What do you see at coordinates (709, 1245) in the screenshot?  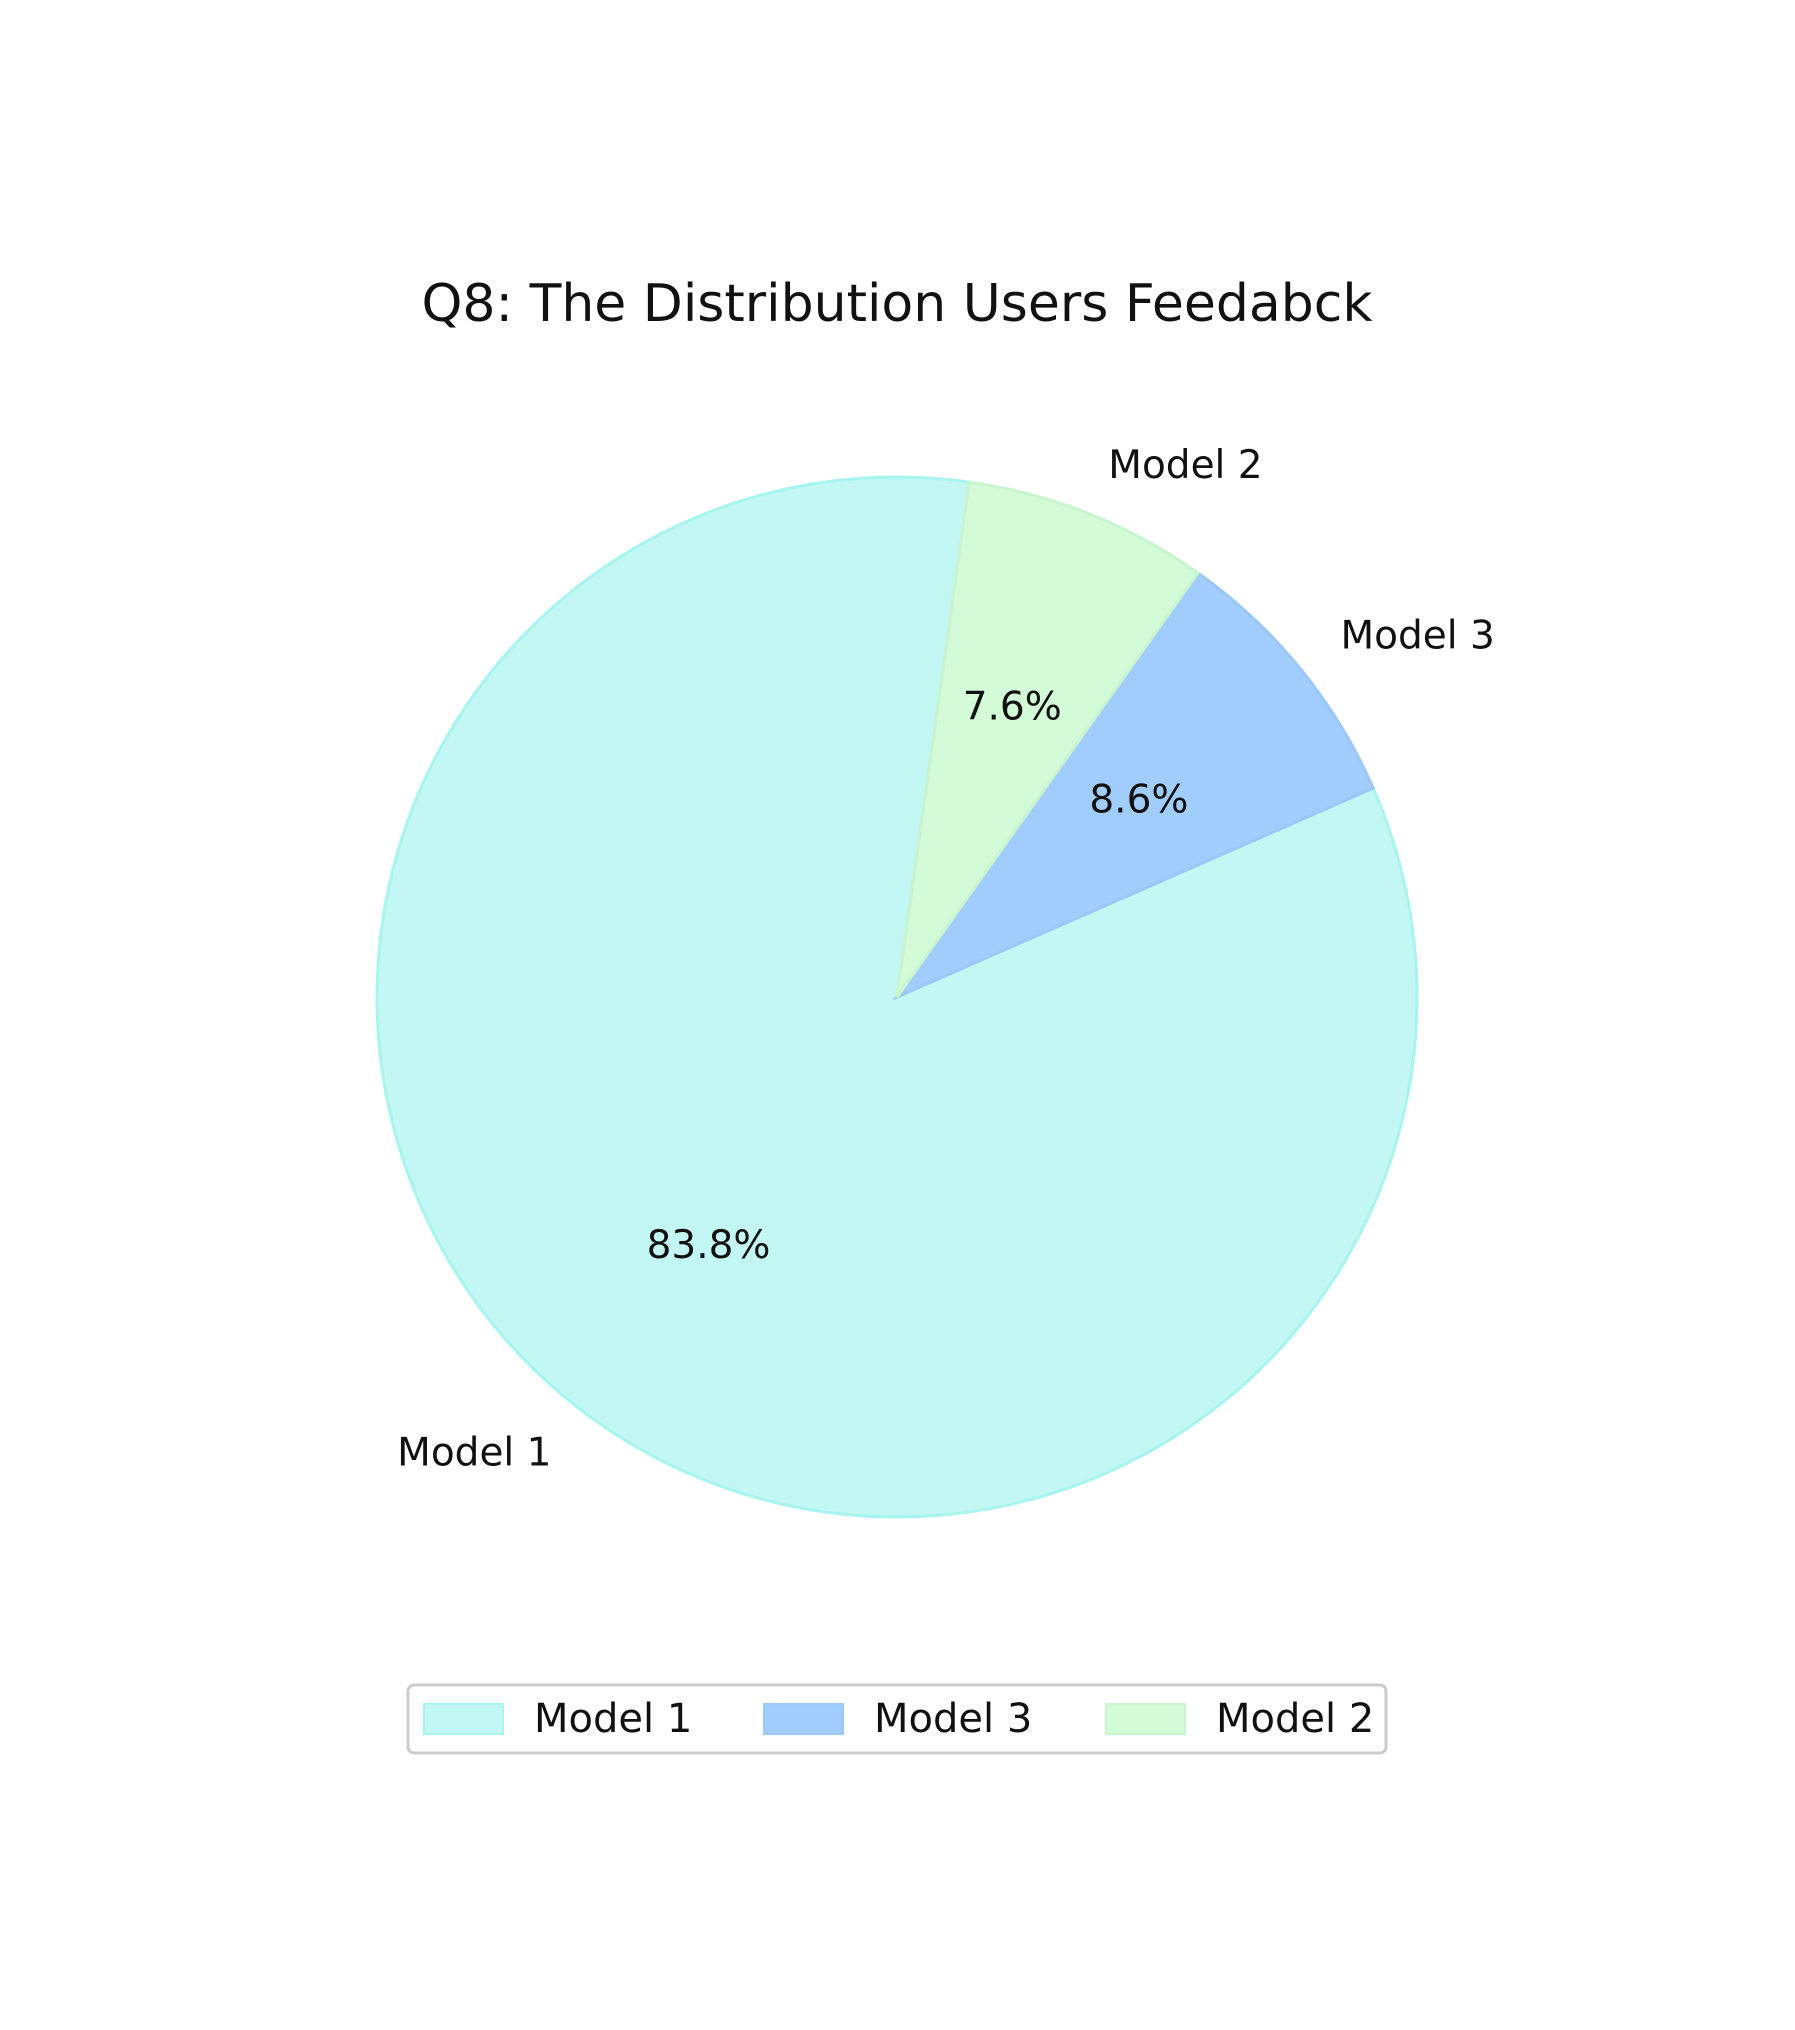 I see `pct-label-model-1: 83.8%` at bounding box center [709, 1245].